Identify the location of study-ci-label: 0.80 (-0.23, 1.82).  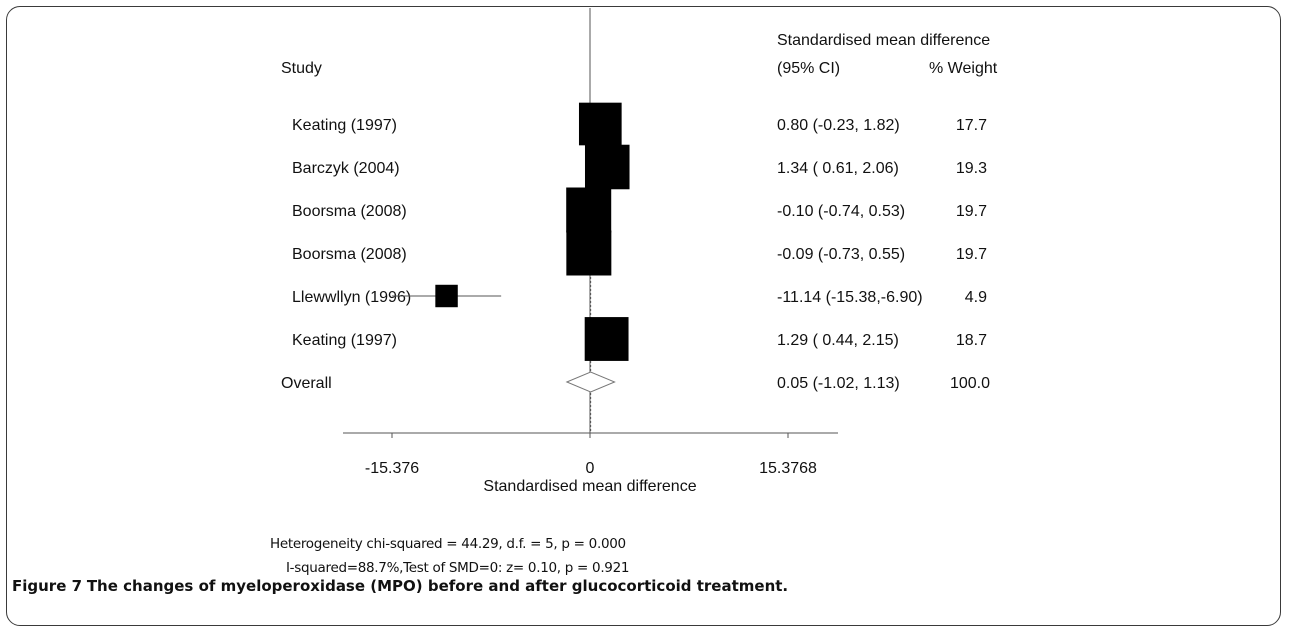
(838, 125).